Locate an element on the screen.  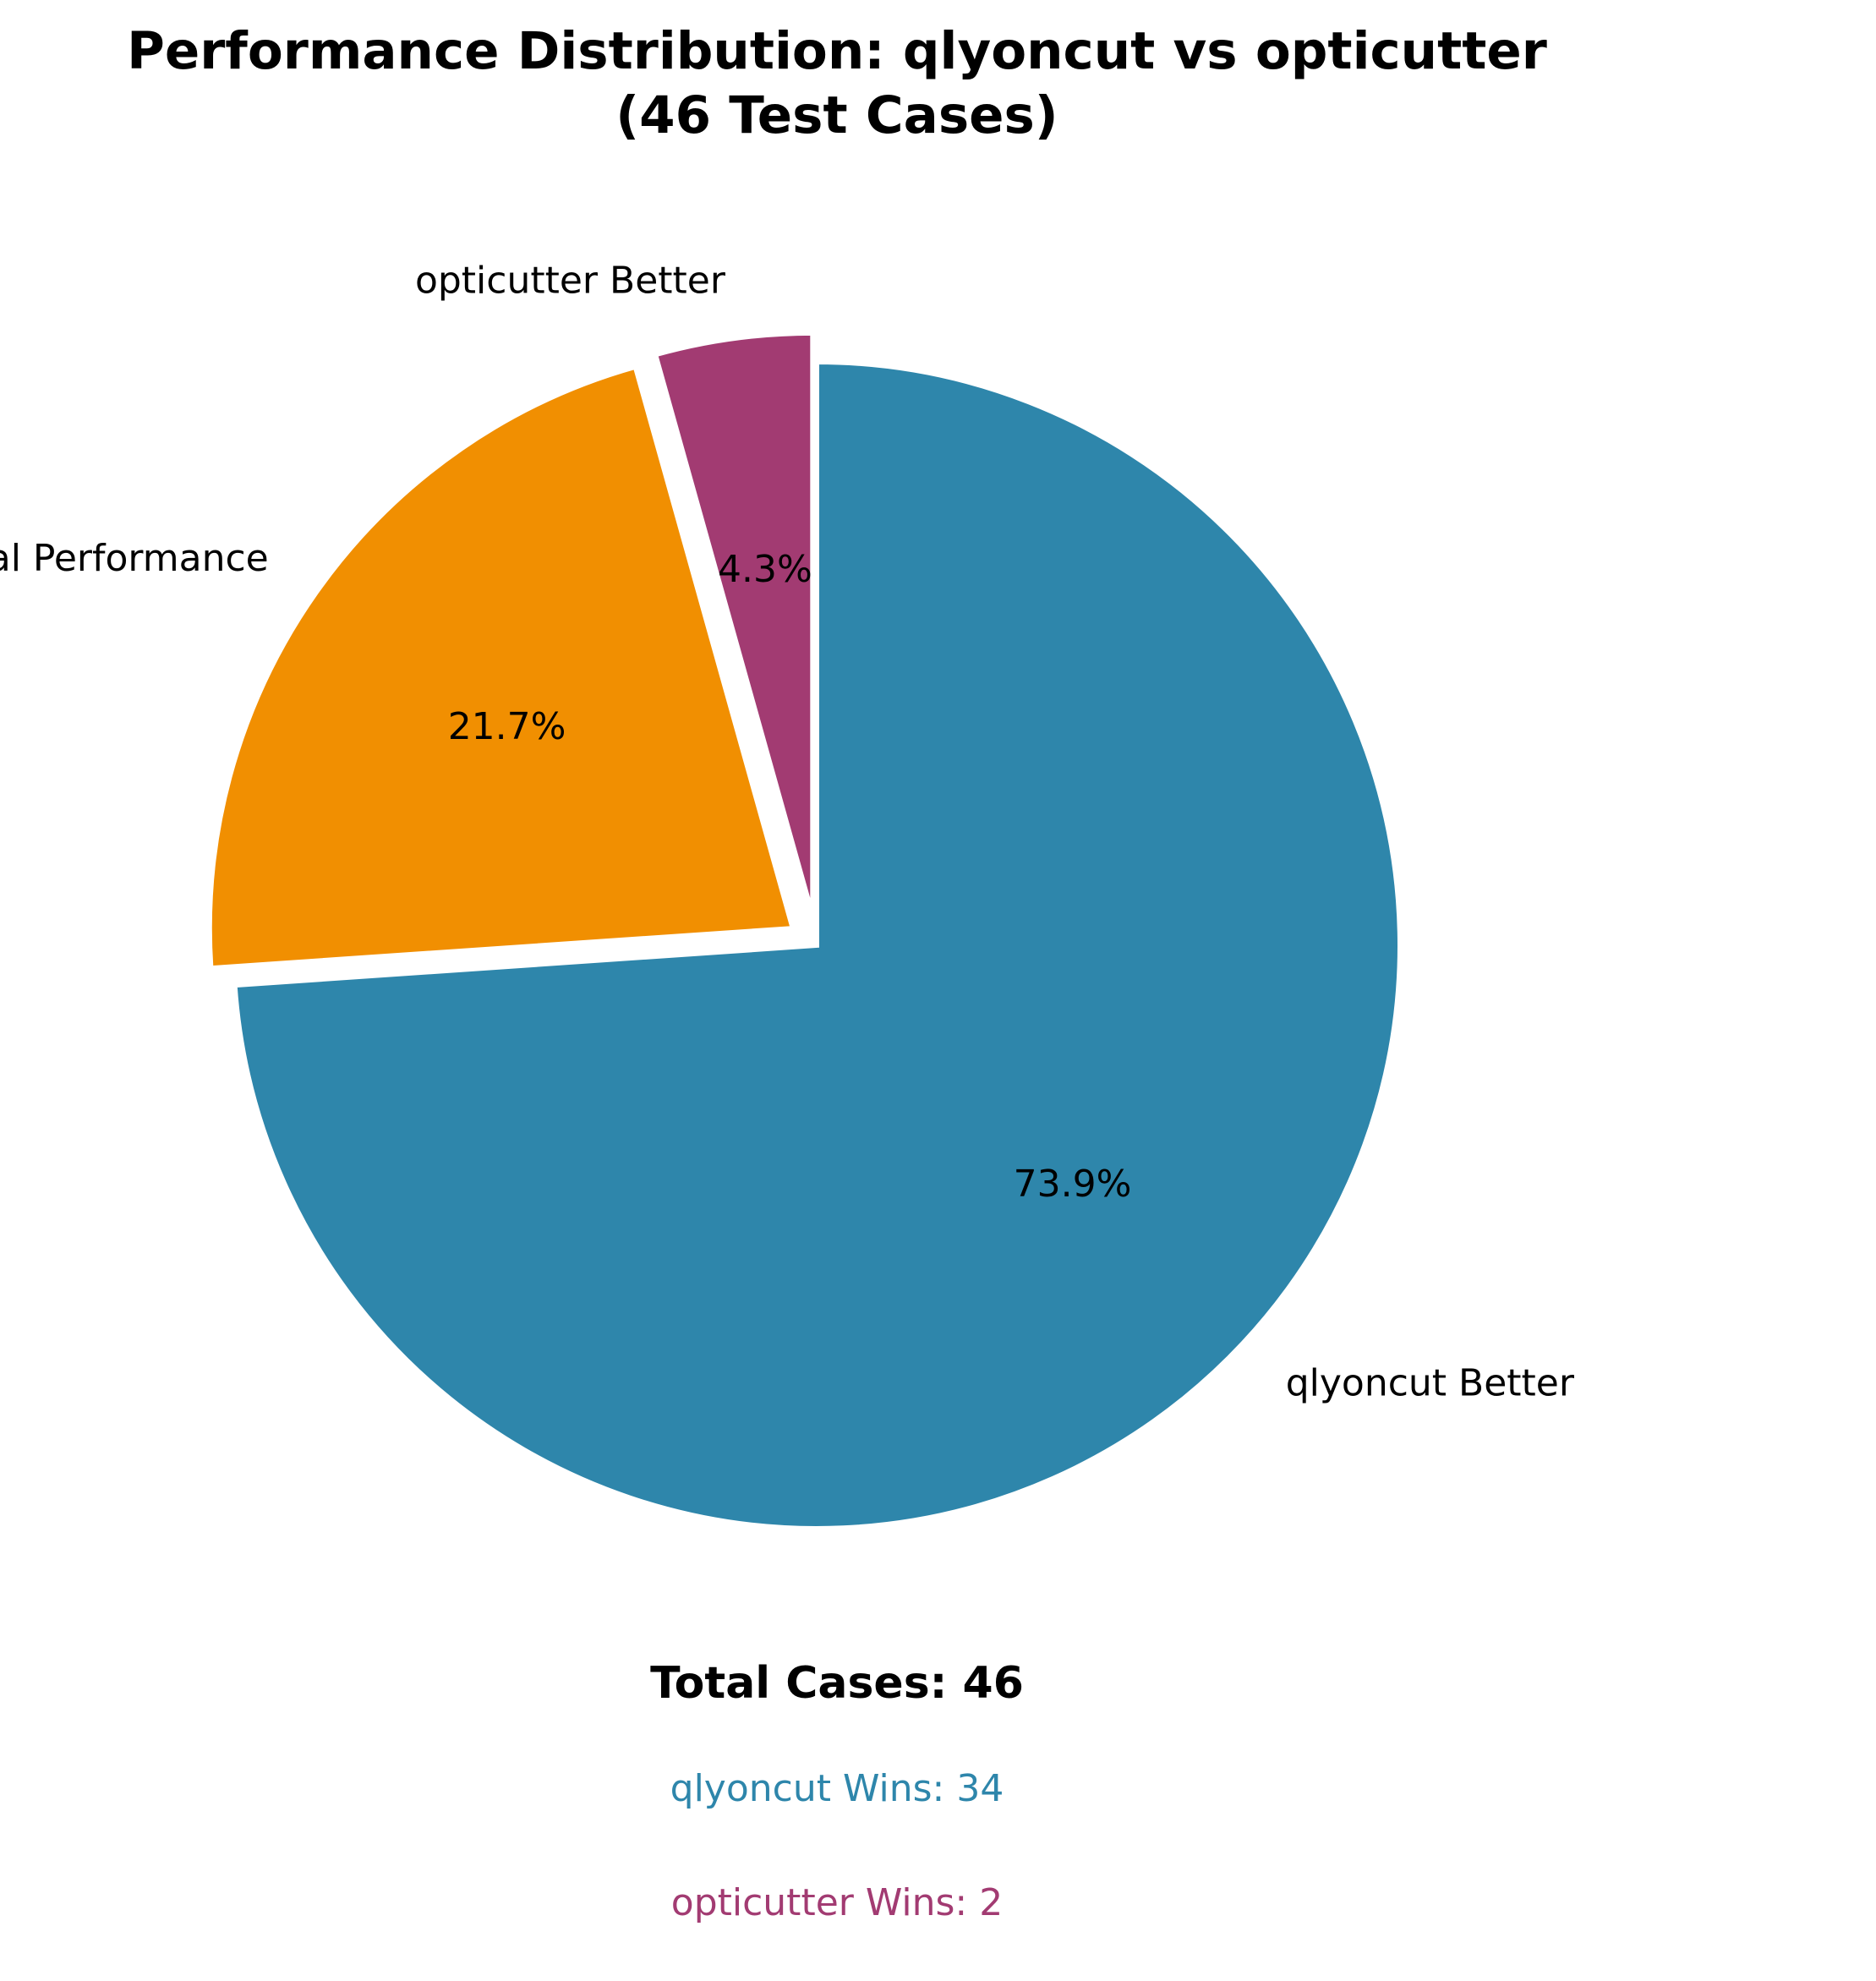
slice-label-opticutter-better: opticutter Better is located at coordinates (570, 281).